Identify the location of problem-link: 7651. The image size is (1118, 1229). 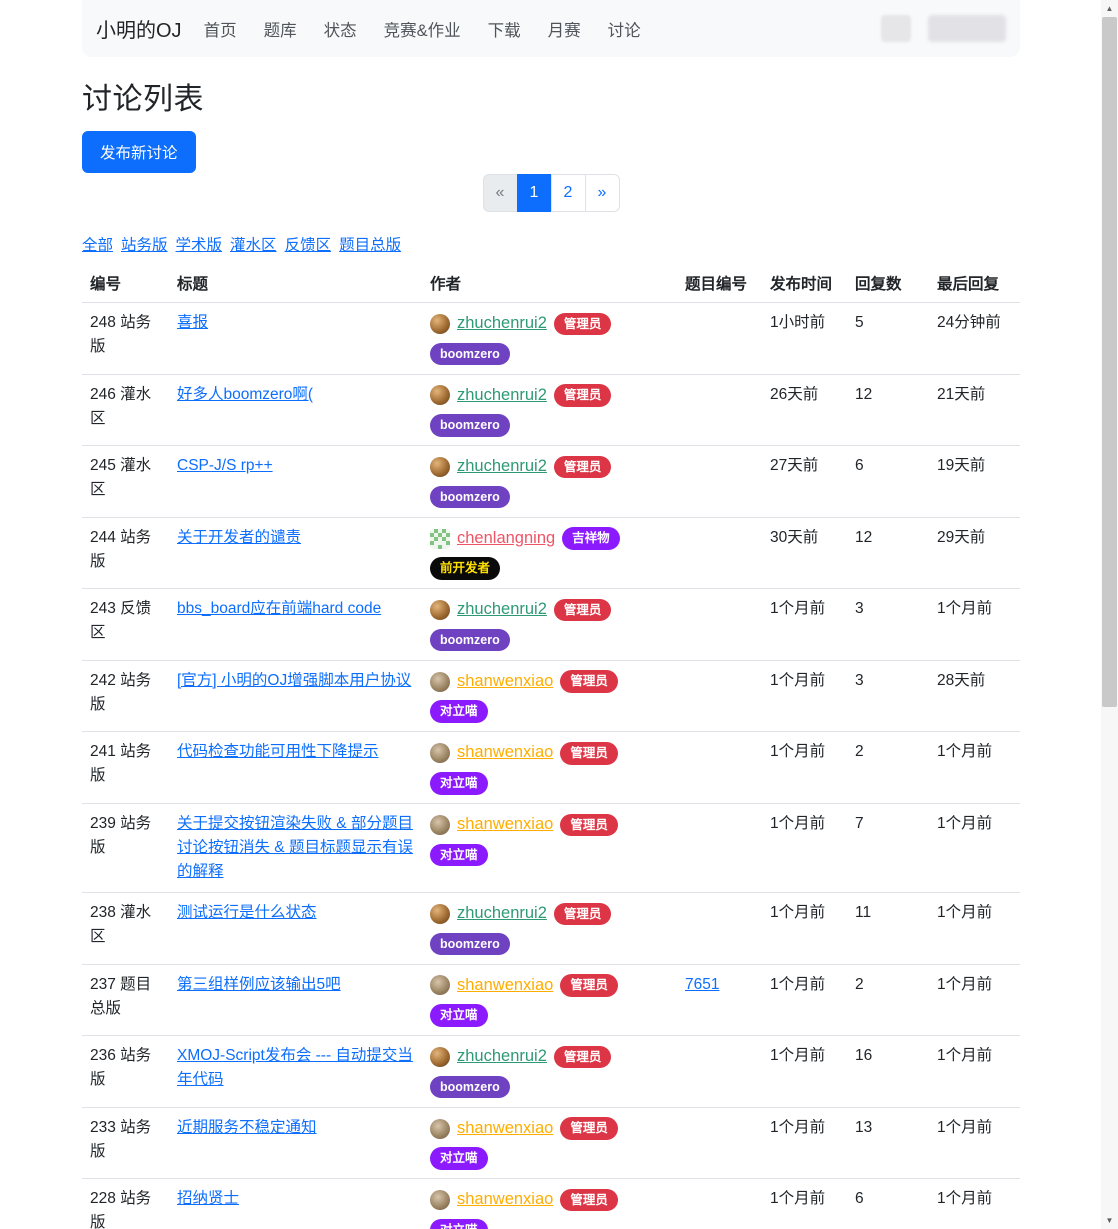
(702, 984).